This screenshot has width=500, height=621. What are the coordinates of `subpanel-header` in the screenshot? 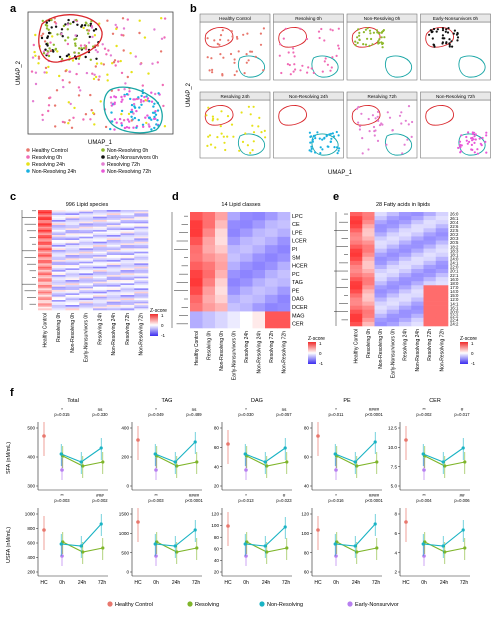 It's located at (308, 18).